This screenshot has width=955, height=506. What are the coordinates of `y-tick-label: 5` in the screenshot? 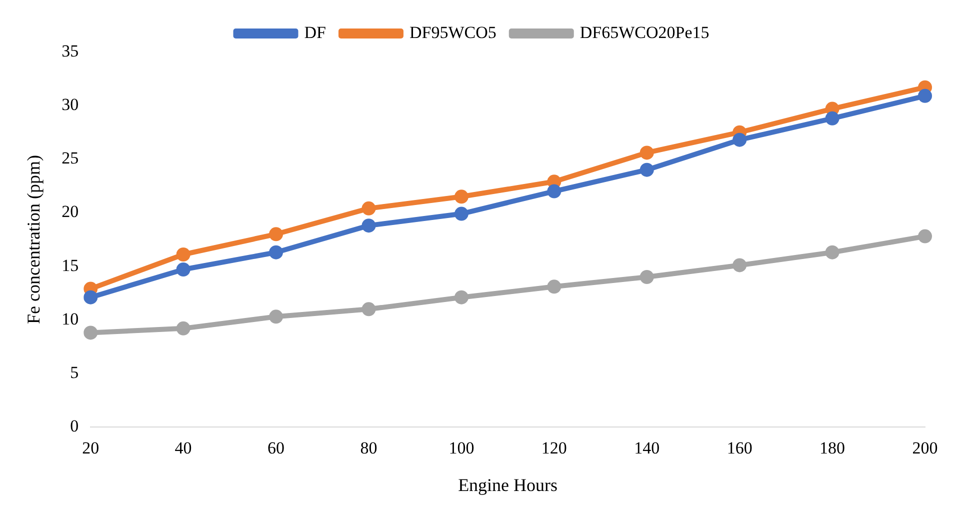 It's located at (74, 372).